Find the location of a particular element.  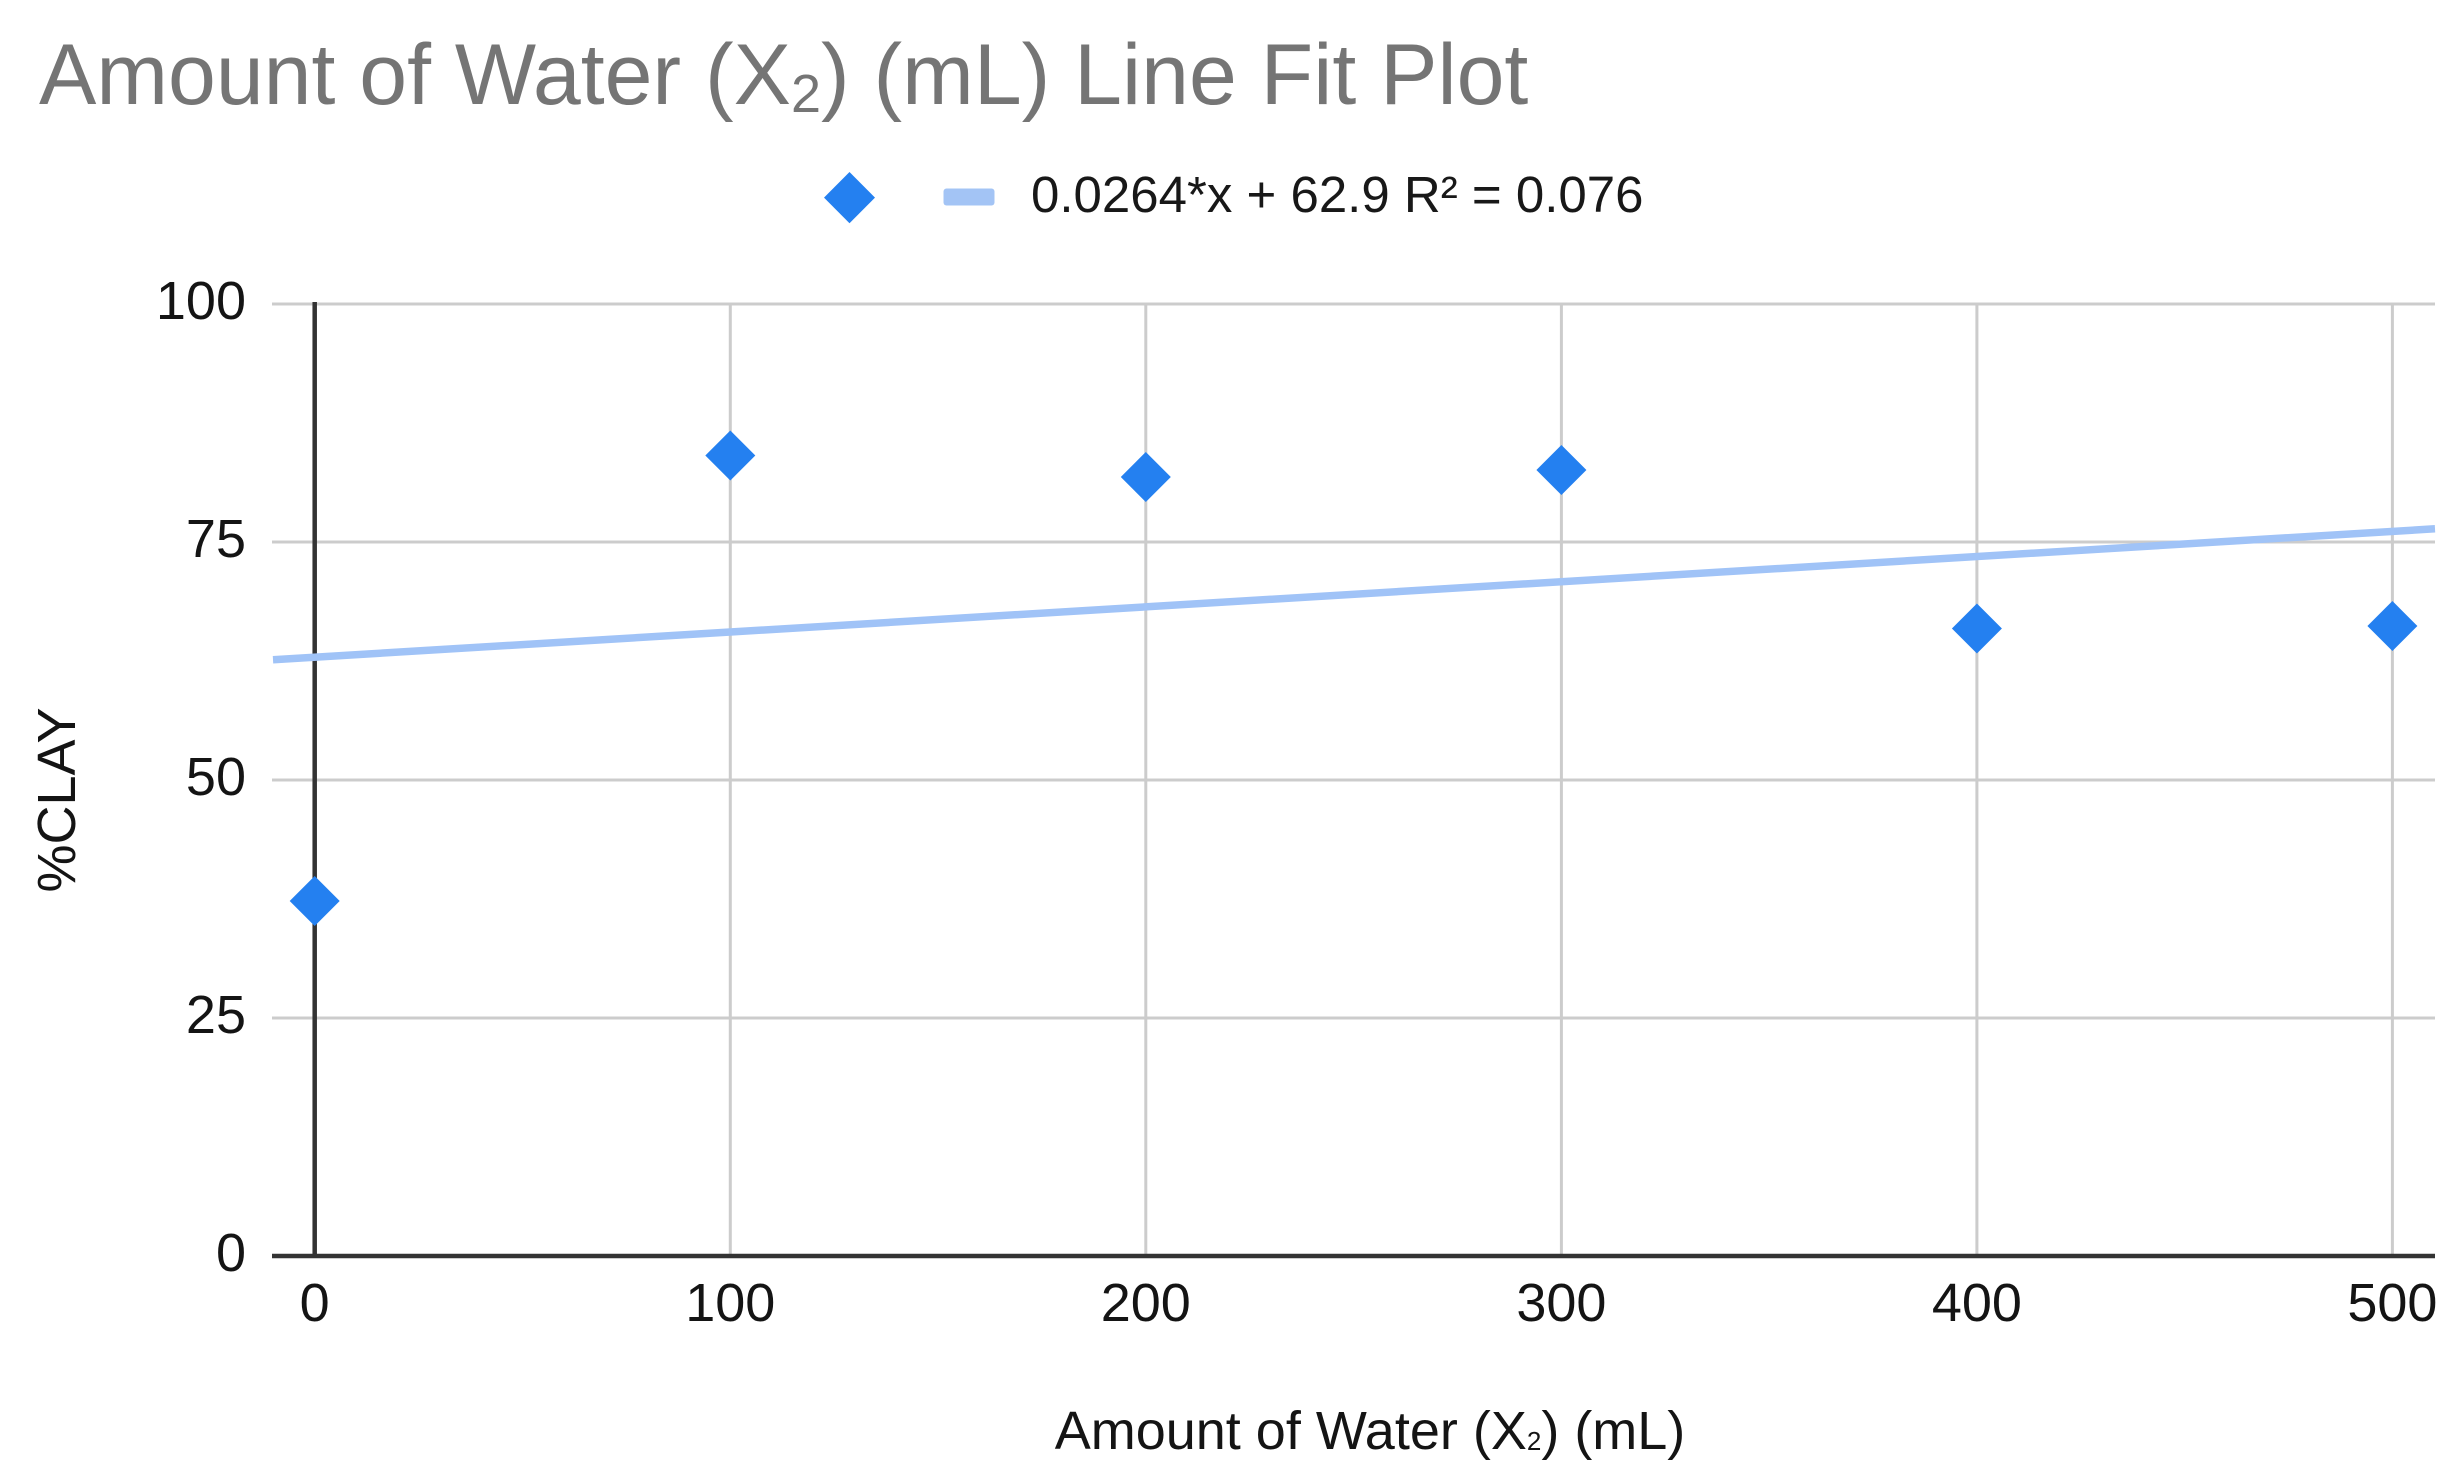

svg-text: 300 is located at coordinates (1561, 1303).